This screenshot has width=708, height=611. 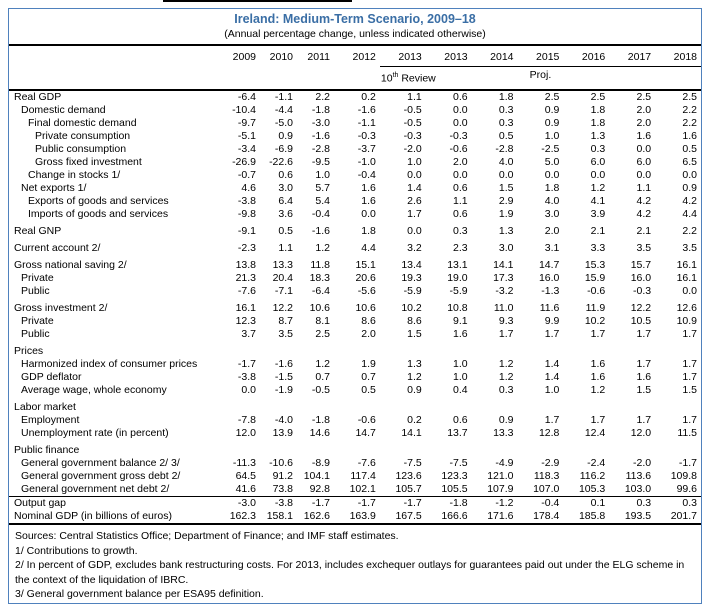 What do you see at coordinates (320, 162) in the screenshot?
I see `value-cell: -9.5` at bounding box center [320, 162].